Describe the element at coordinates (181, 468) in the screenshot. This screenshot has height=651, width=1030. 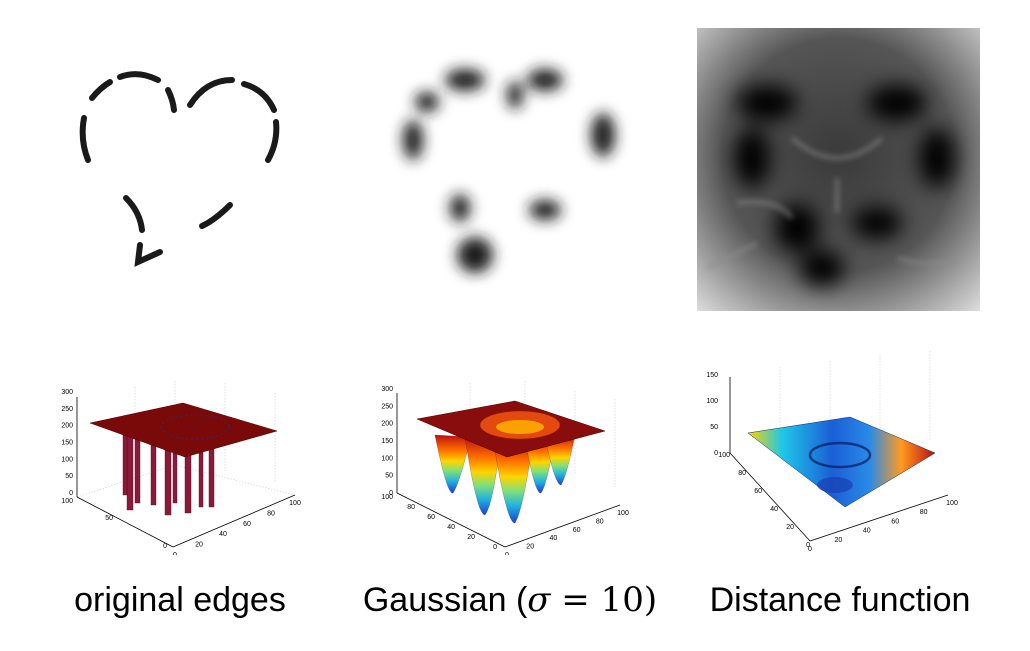
I see `surface-plot-original: 300 250 200 150 100 50 0 100 50 0 0 20 40 60 80 100` at that location.